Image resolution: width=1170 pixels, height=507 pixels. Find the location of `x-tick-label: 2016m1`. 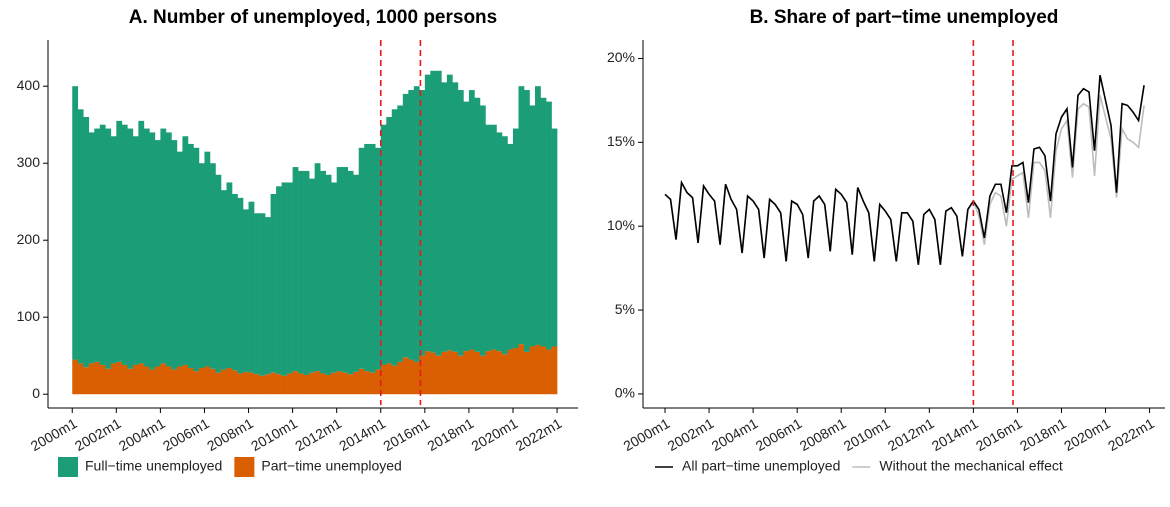

x-tick-label: 2016m1 is located at coordinates (406, 434).